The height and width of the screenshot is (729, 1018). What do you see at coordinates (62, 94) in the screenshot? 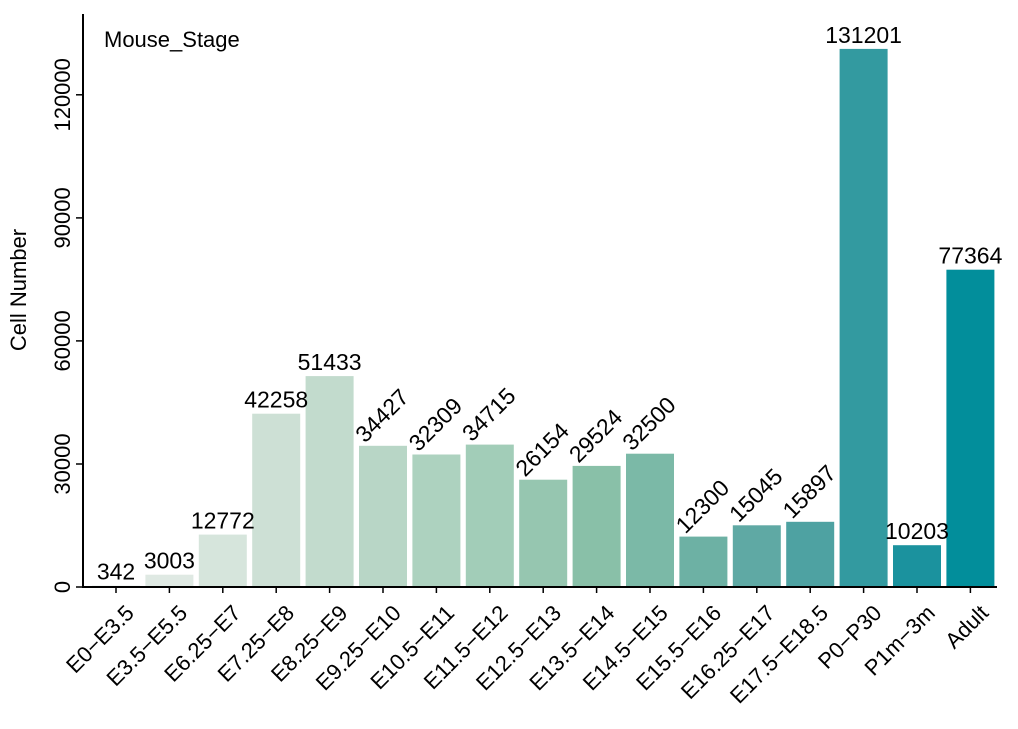
I see `y-tick-label-4: 120000` at bounding box center [62, 94].